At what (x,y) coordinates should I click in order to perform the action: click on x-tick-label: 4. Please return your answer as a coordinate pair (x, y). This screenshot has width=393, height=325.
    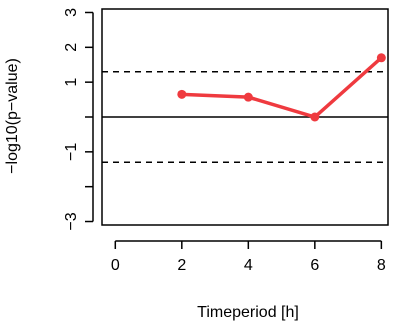
    Looking at the image, I should click on (248, 265).